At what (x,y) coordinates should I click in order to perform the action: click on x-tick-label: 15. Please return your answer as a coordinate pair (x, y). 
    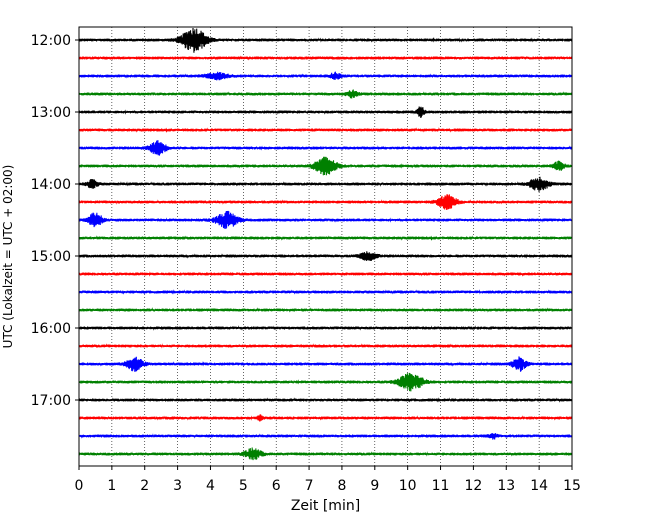
    Looking at the image, I should click on (572, 486).